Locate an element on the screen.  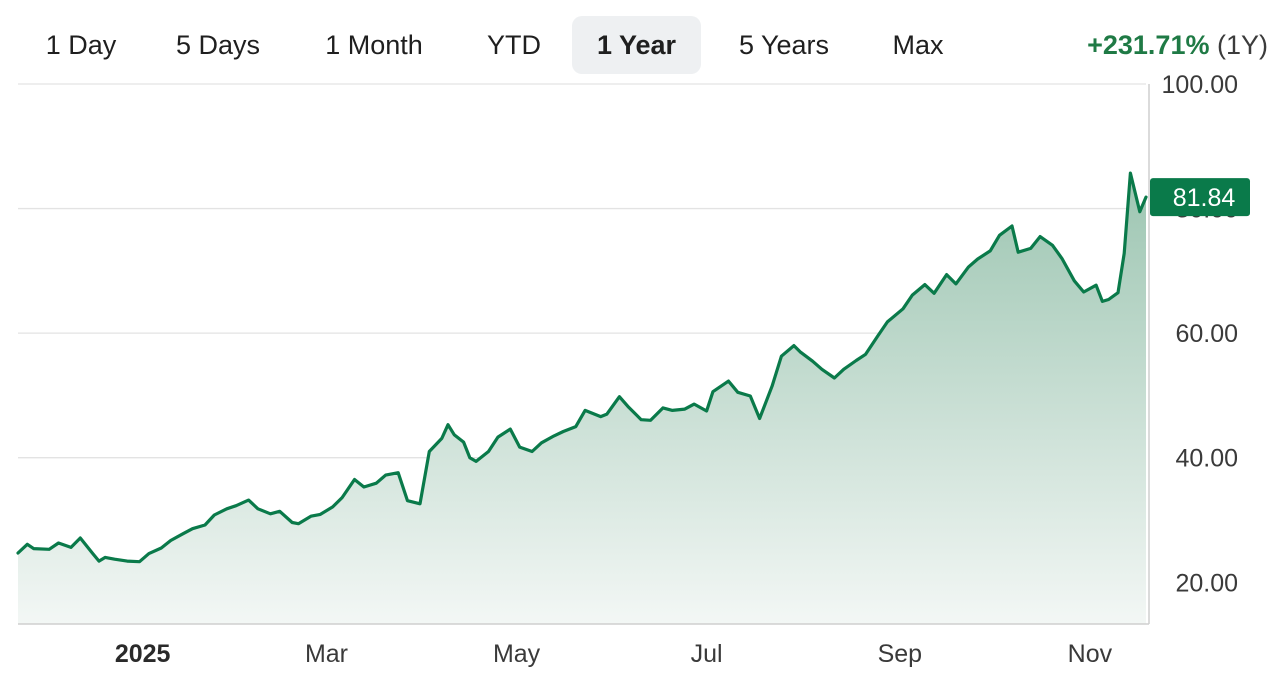
last-price-badge-layer: 81.84 is located at coordinates (1200, 197).